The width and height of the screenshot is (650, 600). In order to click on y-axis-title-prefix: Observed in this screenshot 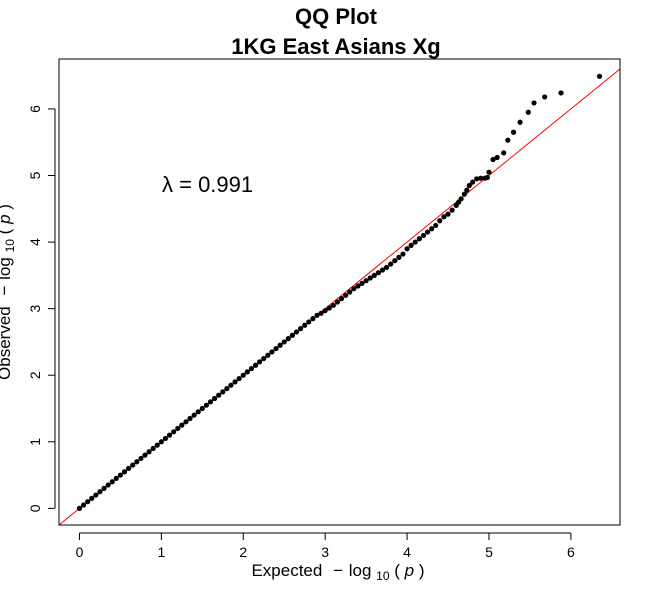, I will do `click(7, 343)`.